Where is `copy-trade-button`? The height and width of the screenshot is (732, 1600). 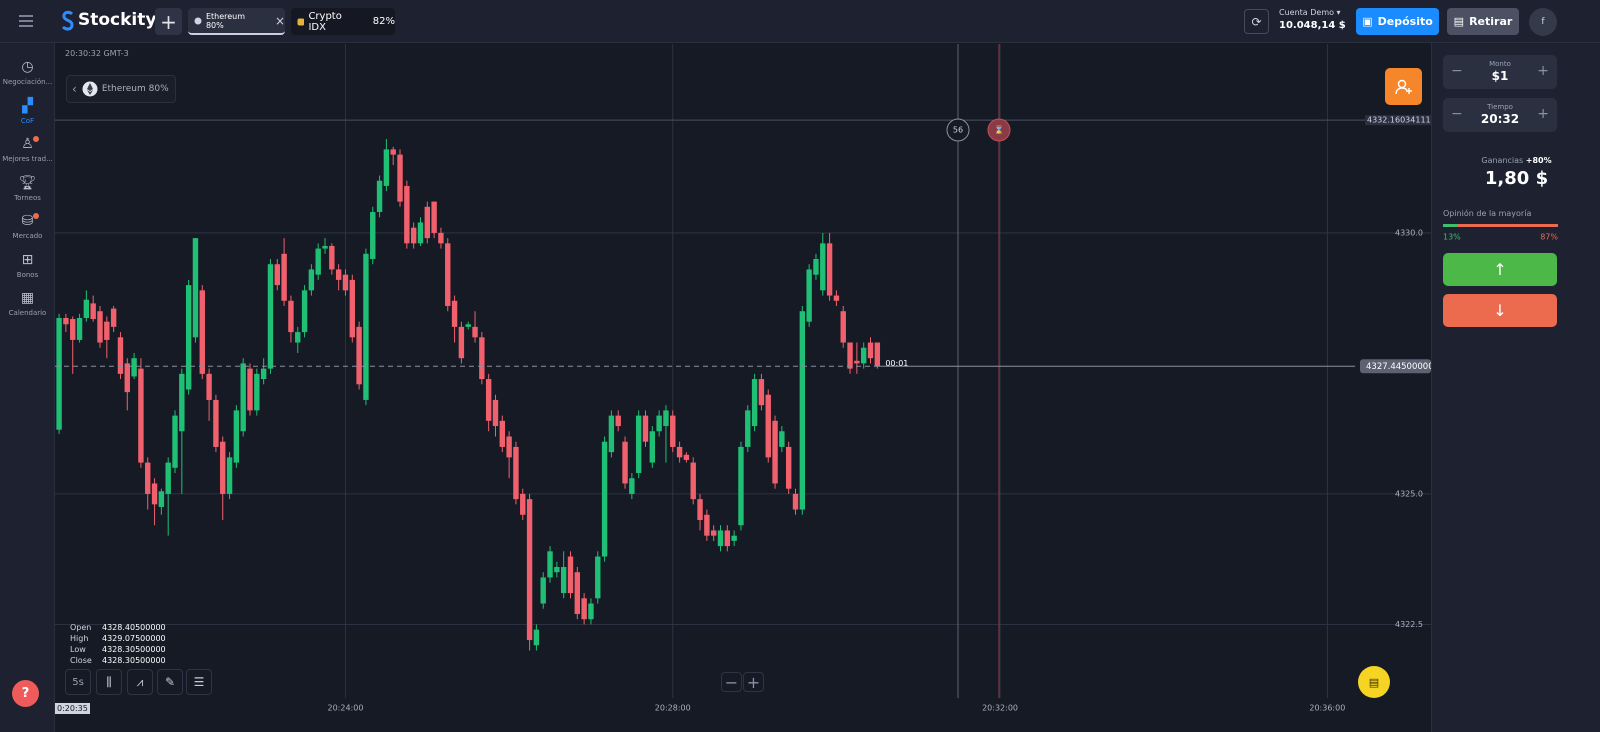
copy-trade-button is located at coordinates (1403, 86).